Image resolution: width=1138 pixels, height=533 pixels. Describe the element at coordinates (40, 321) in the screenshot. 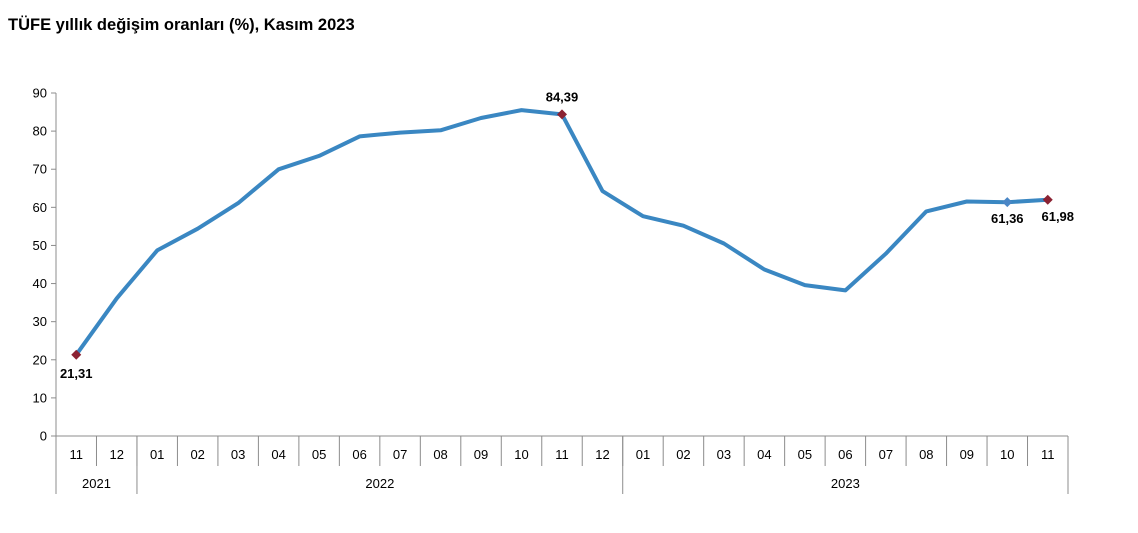

I see `y-tick-label: 30` at that location.